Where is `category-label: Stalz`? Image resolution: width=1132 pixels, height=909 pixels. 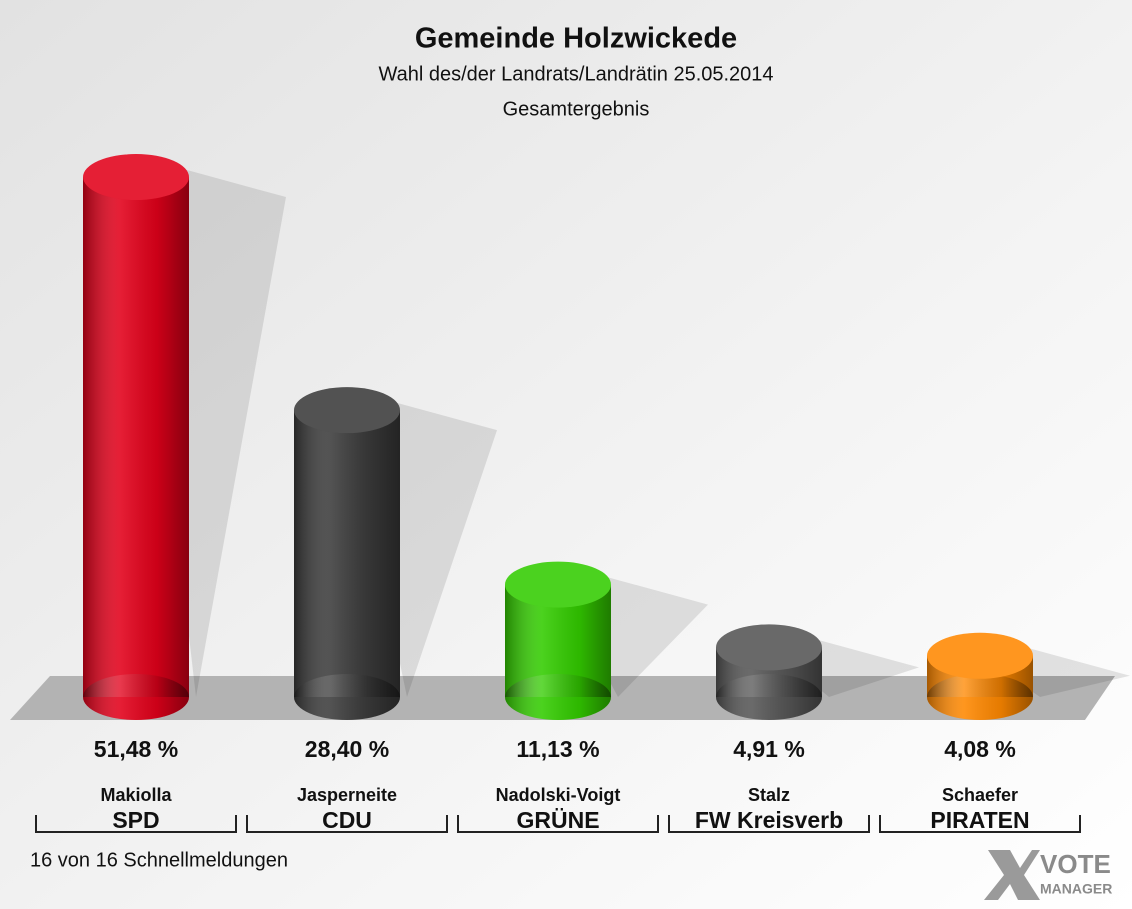 category-label: Stalz is located at coordinates (769, 795).